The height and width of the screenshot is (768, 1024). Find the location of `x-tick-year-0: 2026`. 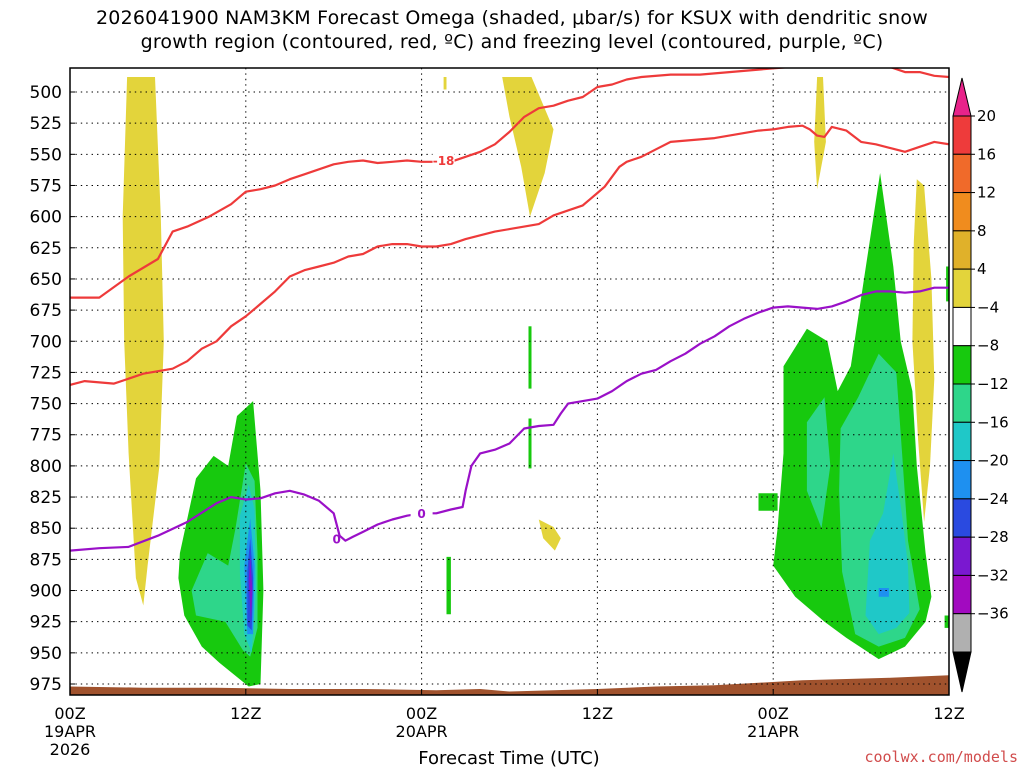

x-tick-year-0: 2026 is located at coordinates (70, 749).